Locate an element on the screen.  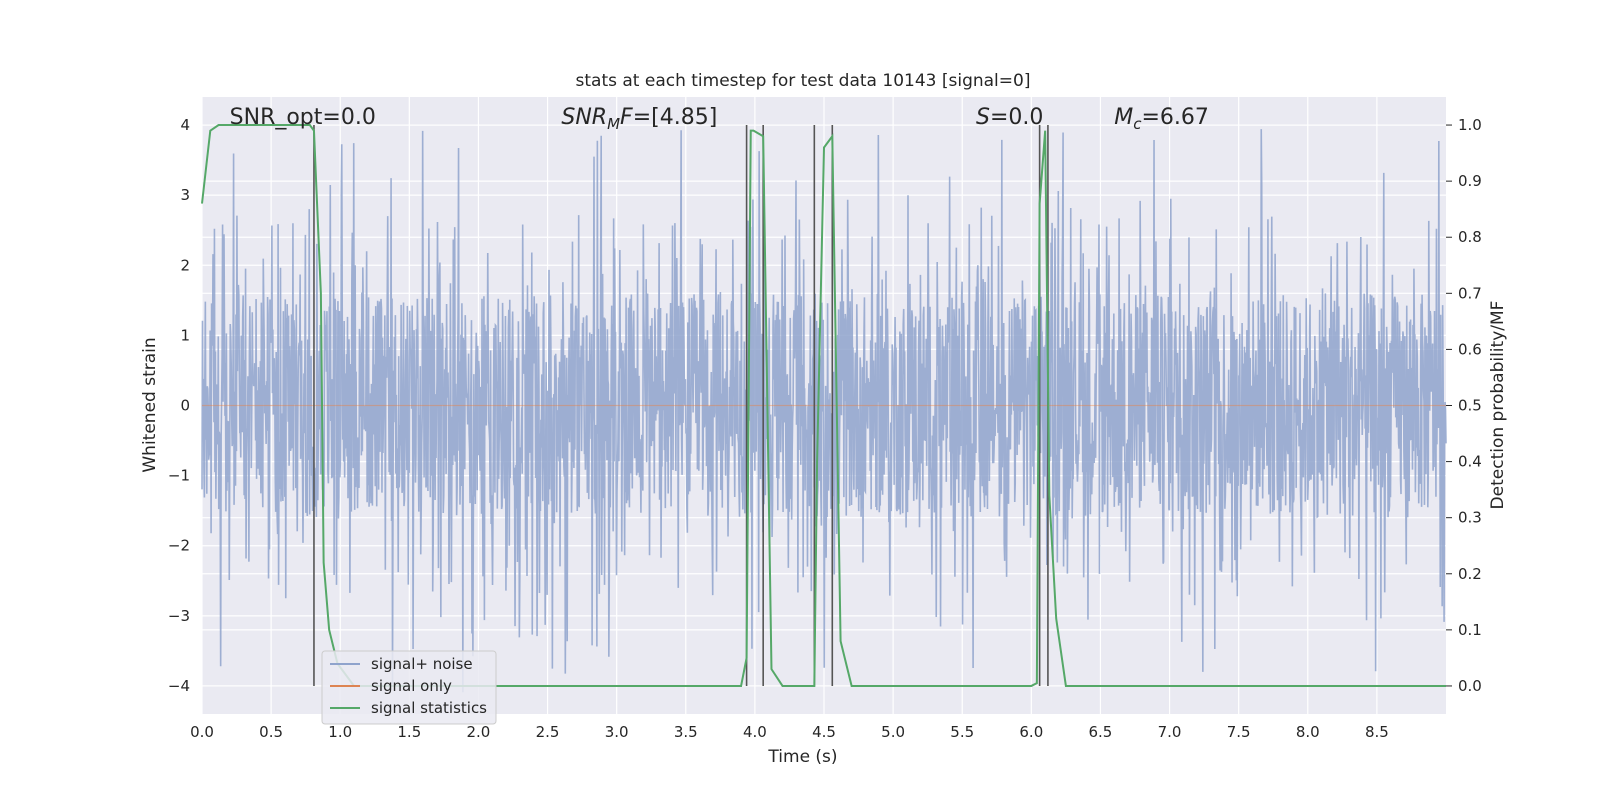
x-tick-label: 0.5 is located at coordinates (271, 732).